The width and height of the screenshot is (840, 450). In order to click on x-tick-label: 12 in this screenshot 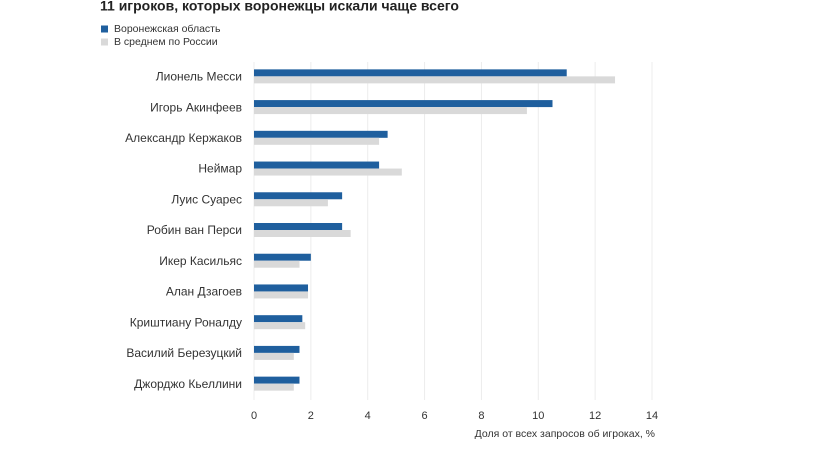, I will do `click(595, 416)`.